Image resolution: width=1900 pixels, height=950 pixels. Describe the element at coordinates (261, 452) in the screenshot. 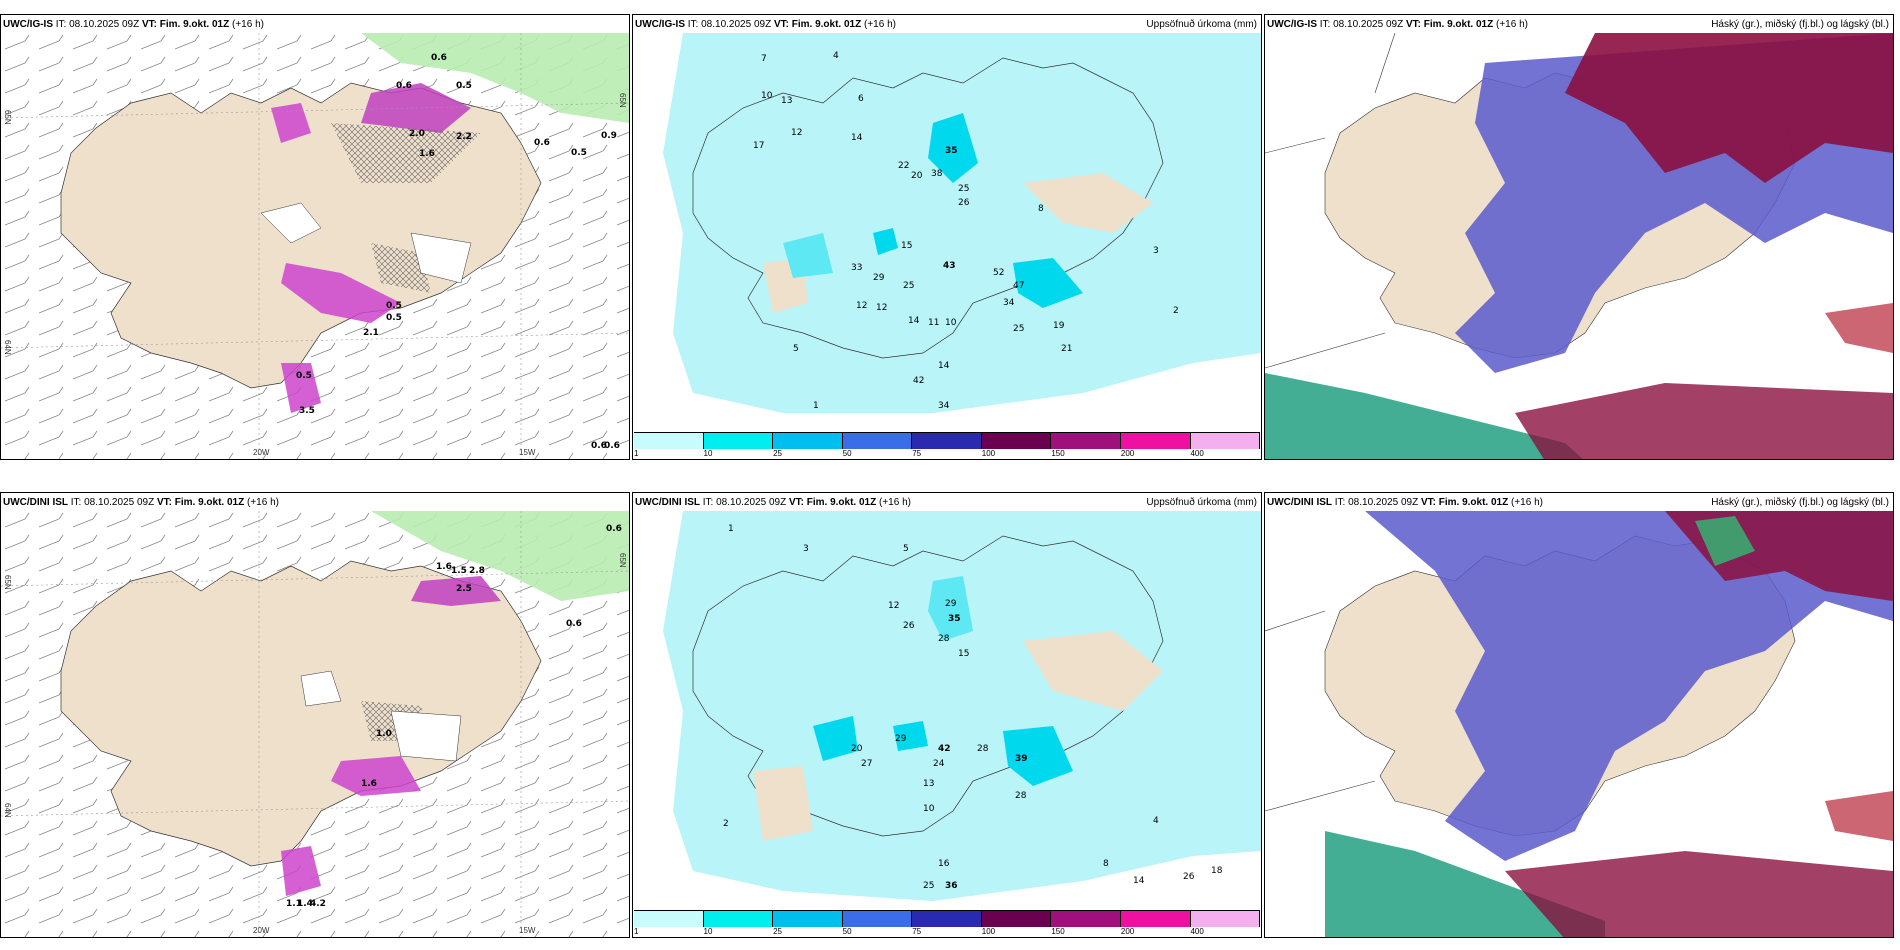

I see `lon-label: 20W` at that location.